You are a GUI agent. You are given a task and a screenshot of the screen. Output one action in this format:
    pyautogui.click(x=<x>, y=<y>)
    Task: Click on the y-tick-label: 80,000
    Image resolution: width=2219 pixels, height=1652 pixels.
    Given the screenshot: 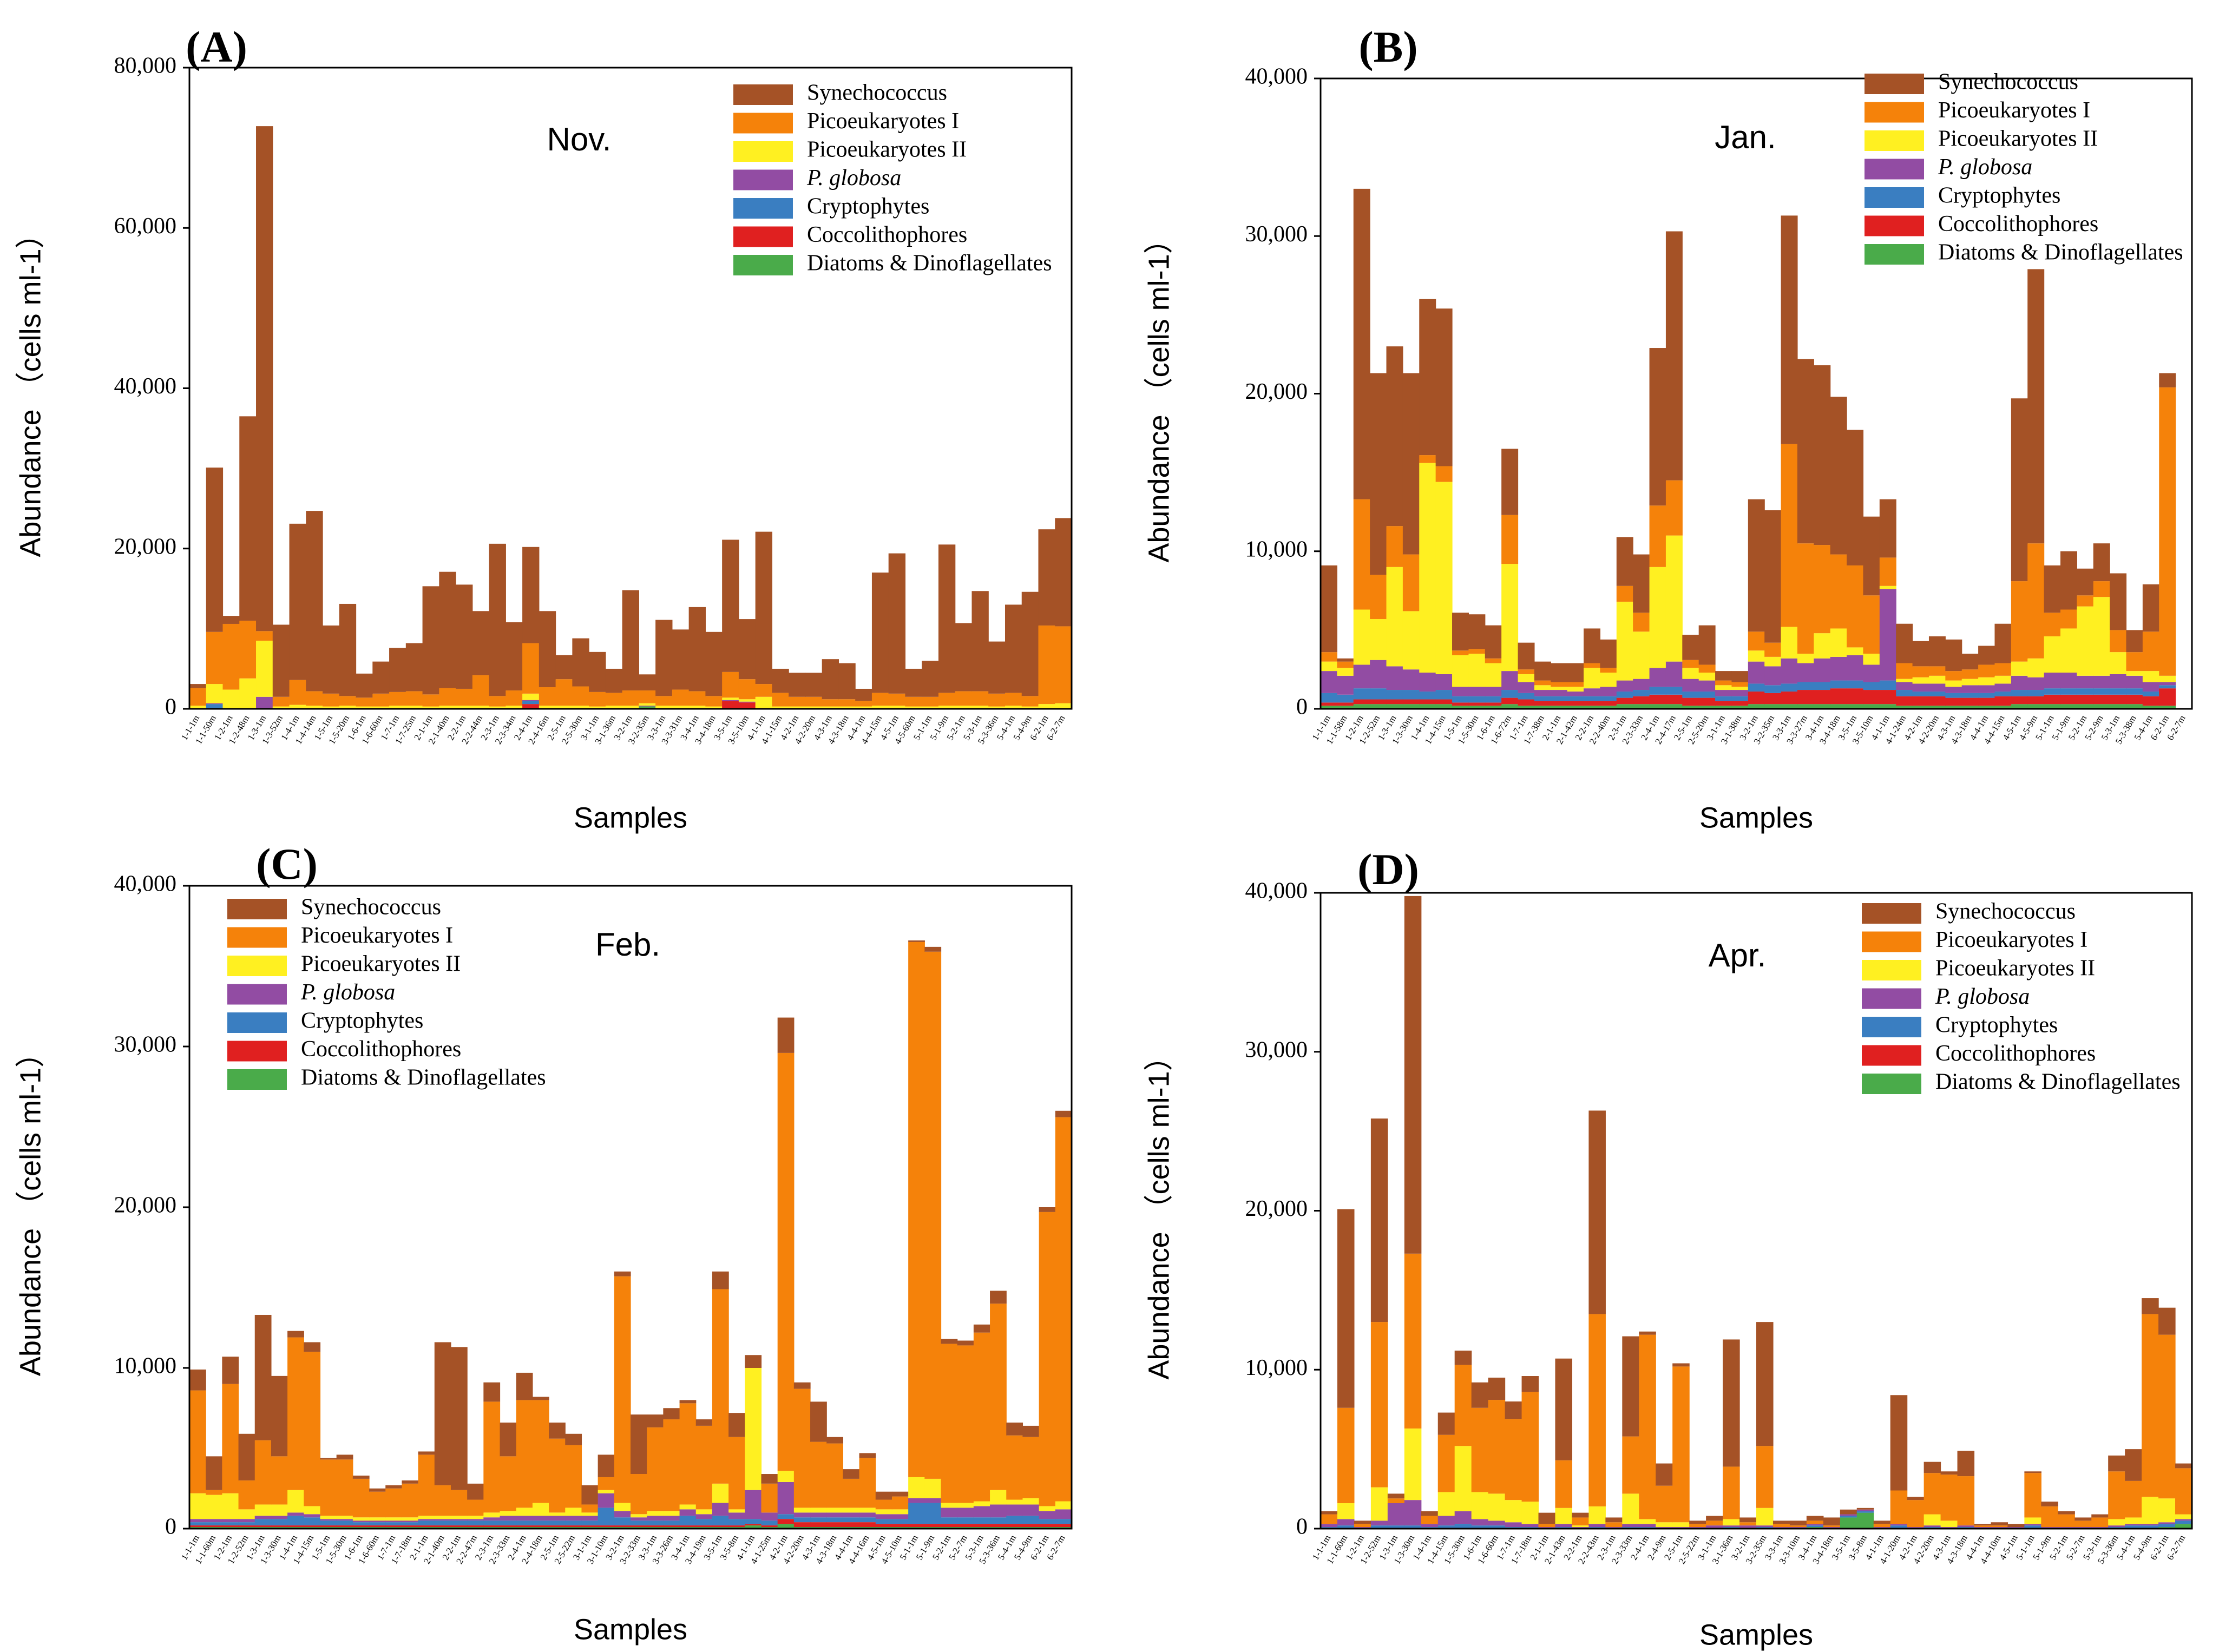 What is the action you would take?
    pyautogui.click(x=145, y=66)
    